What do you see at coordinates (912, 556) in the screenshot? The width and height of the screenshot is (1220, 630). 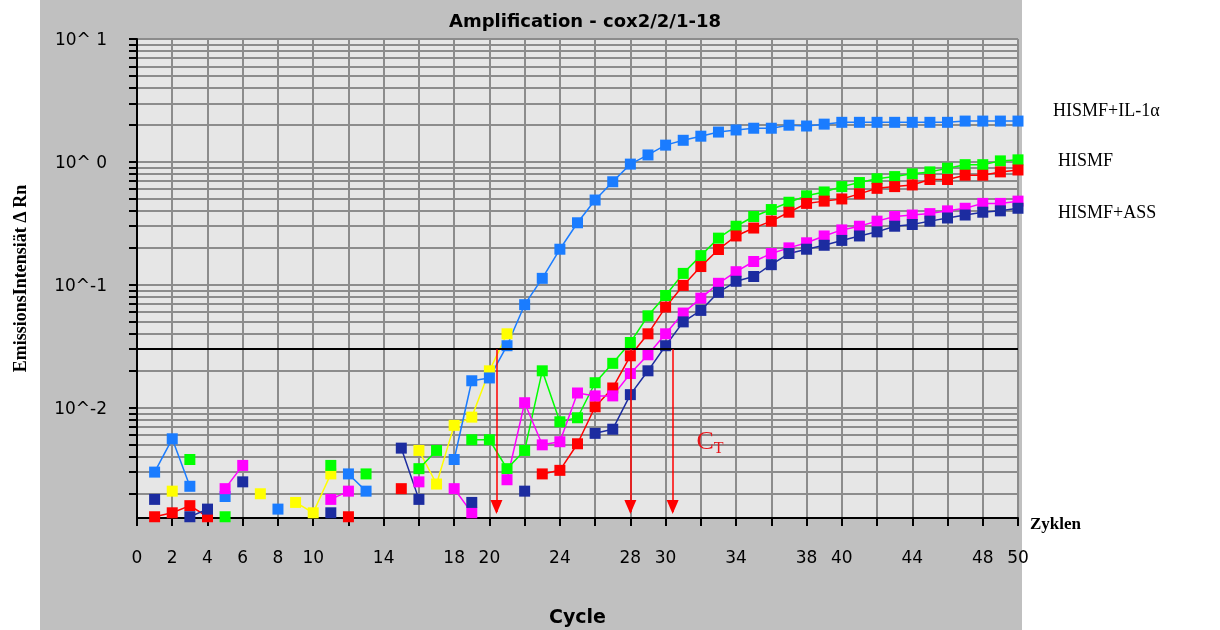 I see `x-tick-label: 44` at bounding box center [912, 556].